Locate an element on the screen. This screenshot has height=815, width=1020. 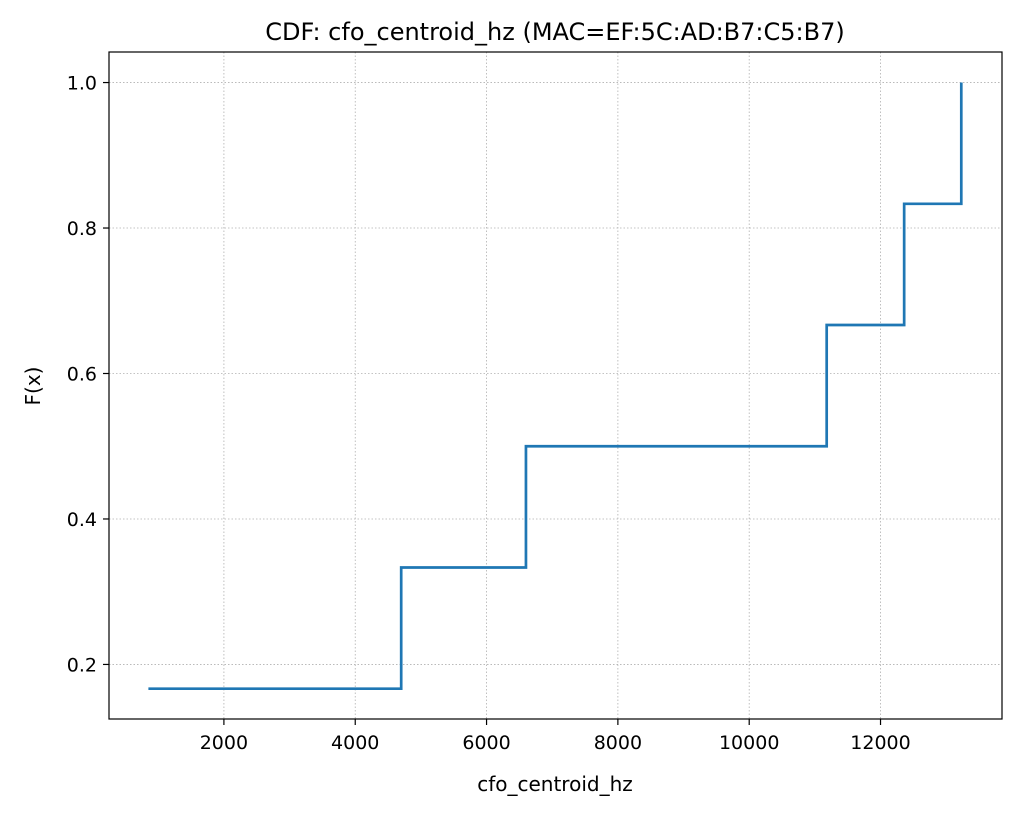
x-tick-label: 2000 is located at coordinates (224, 743).